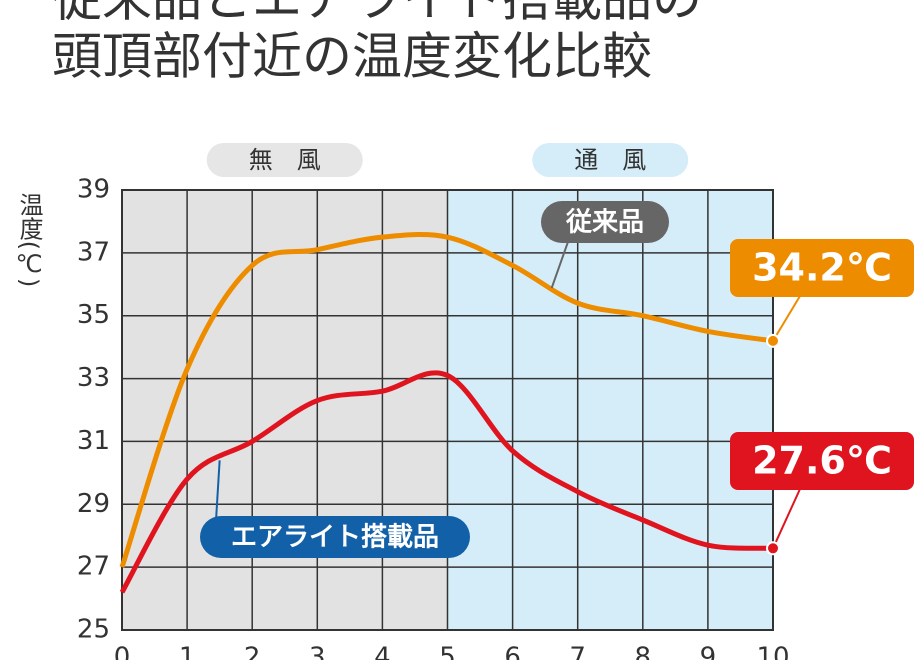 The image size is (924, 660). I want to click on x-tick-label: 7, so click(577, 651).